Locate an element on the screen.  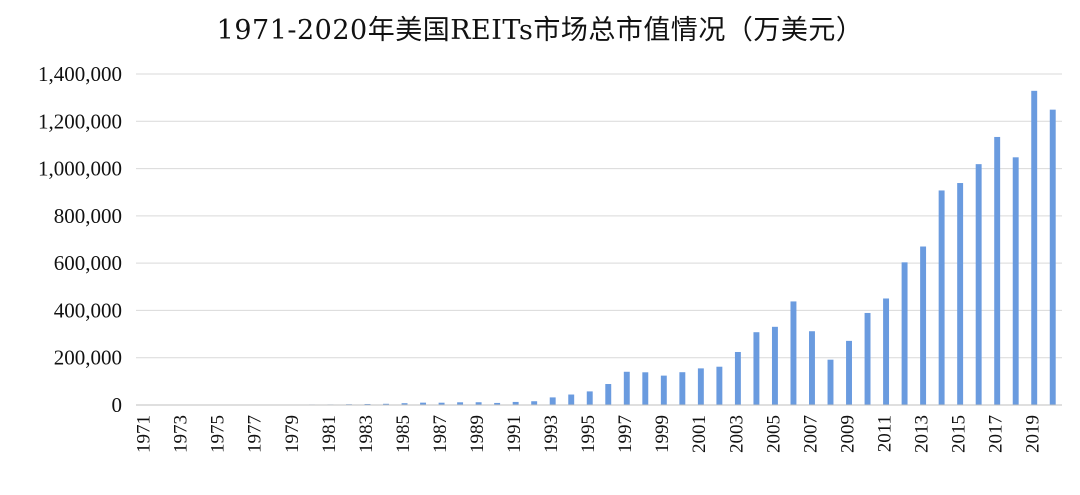
y-tick-label: 800,000 is located at coordinates (88, 216).